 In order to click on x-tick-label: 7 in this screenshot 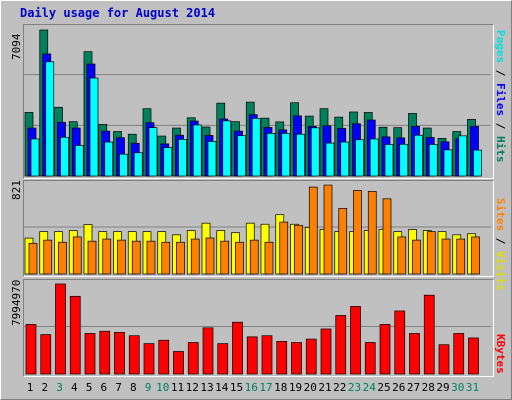, I will do `click(118, 387)`.